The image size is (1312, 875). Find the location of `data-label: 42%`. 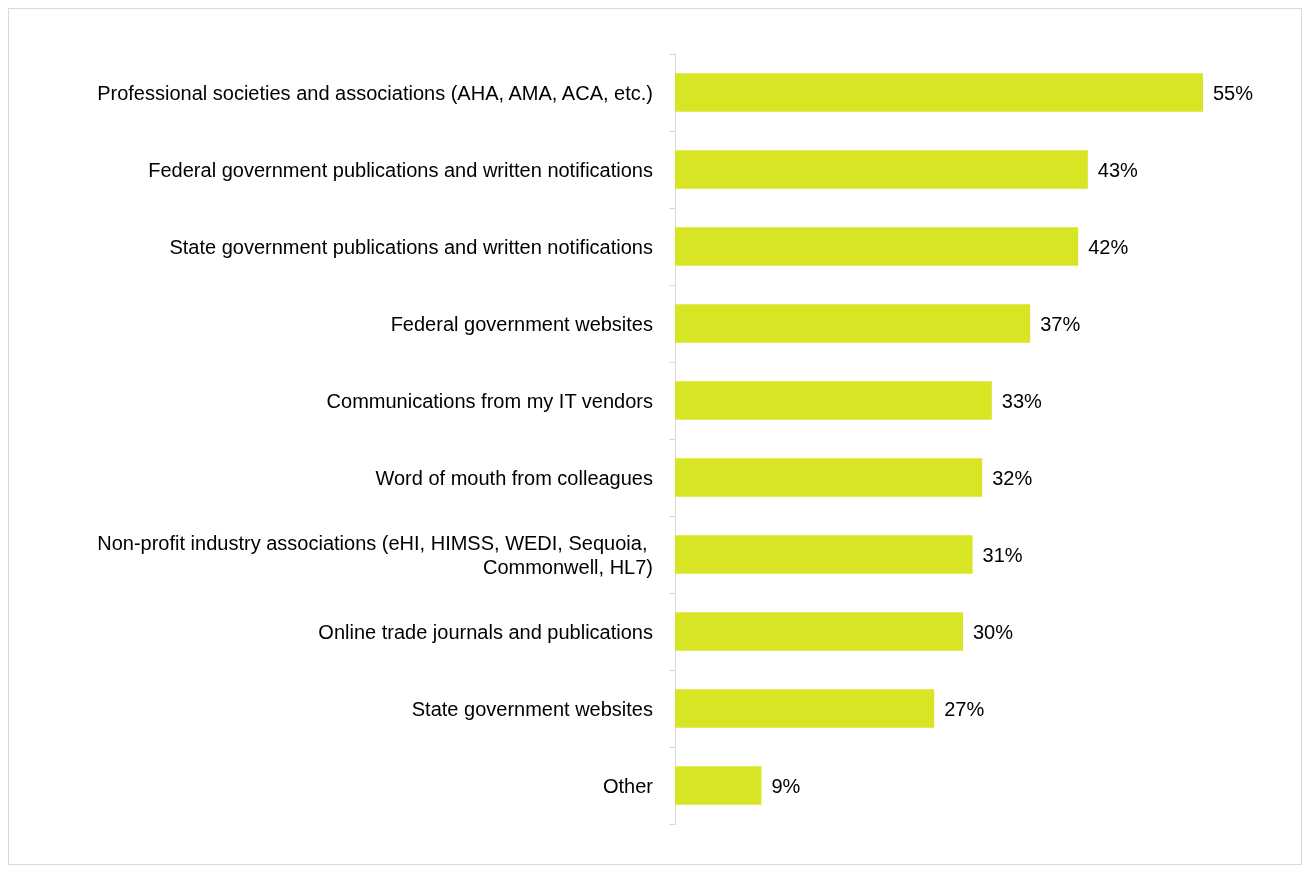

data-label: 42% is located at coordinates (1108, 246).